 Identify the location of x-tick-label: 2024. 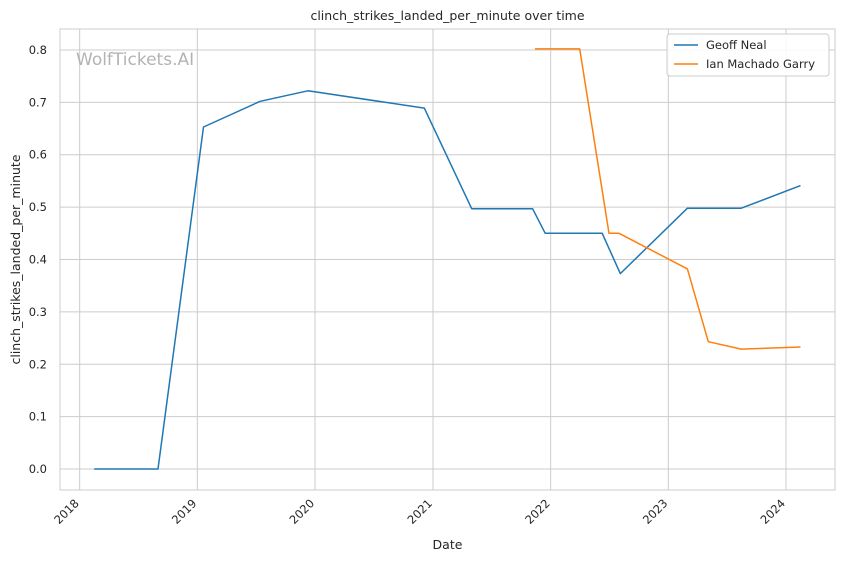
(773, 511).